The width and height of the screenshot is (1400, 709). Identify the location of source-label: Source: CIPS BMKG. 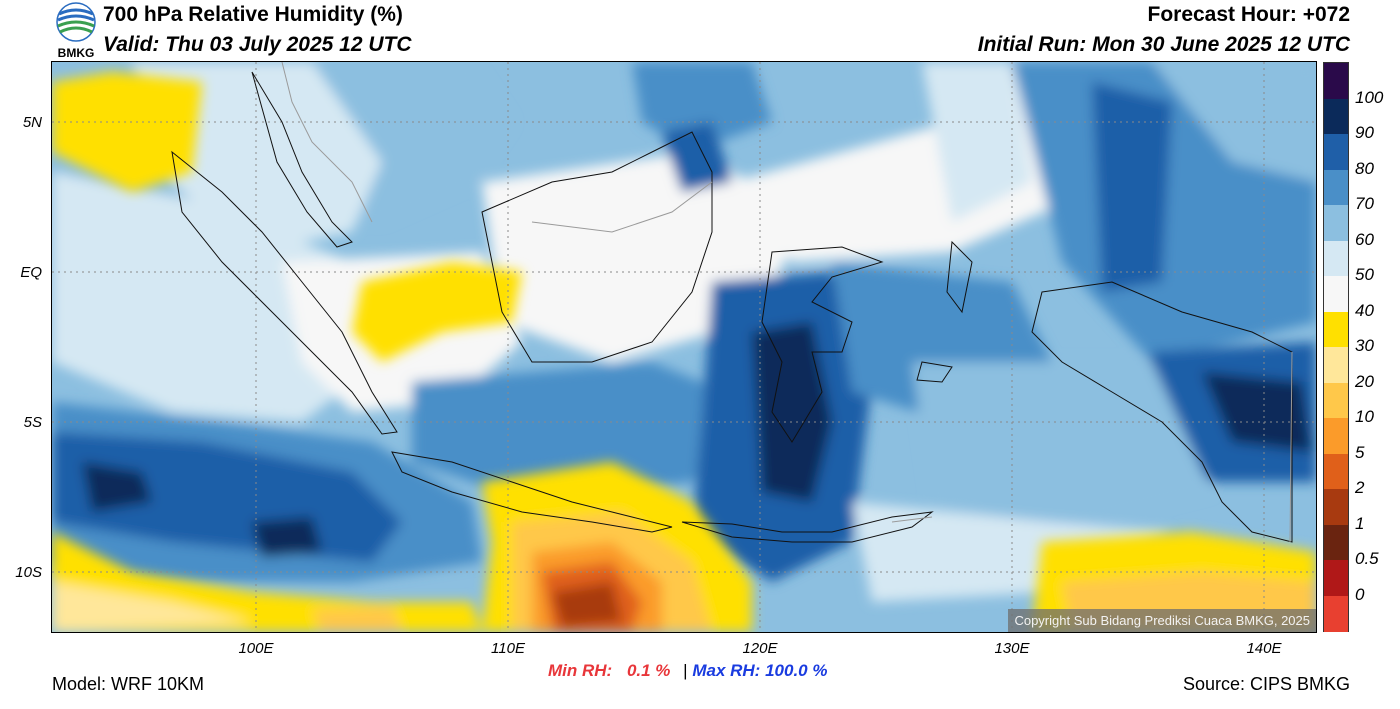
(1266, 684).